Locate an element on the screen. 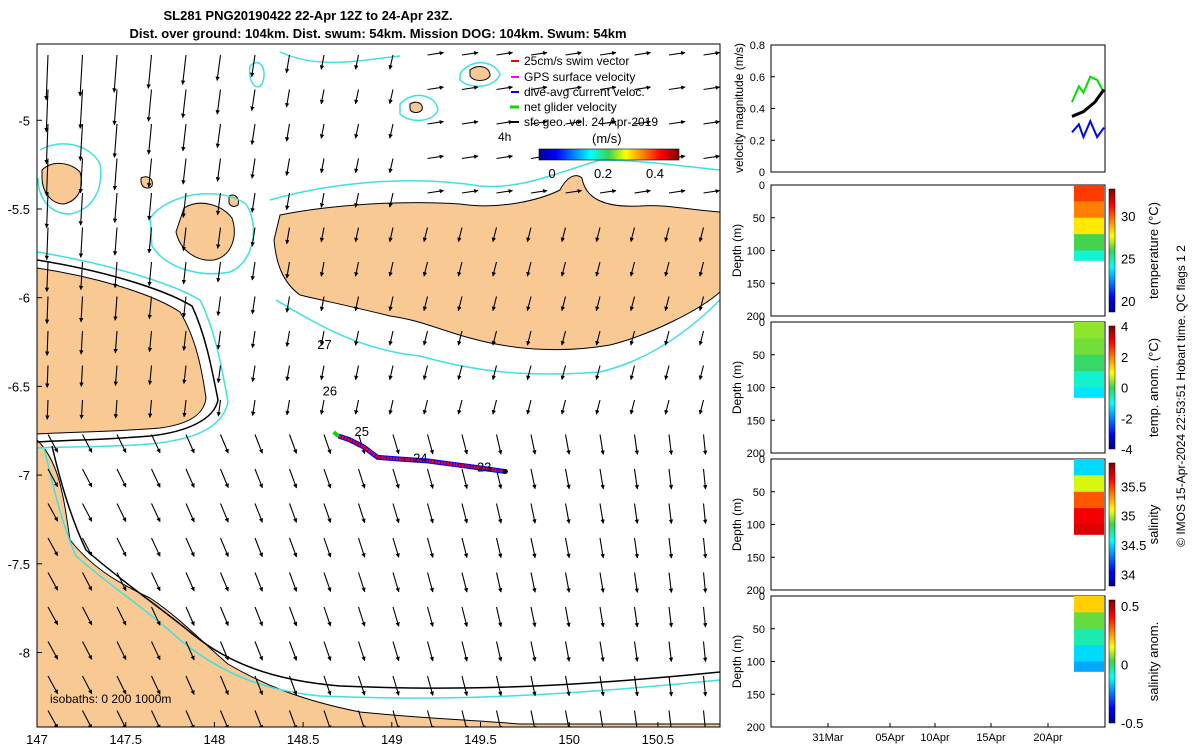 The height and width of the screenshot is (750, 1200). section-ytick-label-0: 0 is located at coordinates (762, 597).